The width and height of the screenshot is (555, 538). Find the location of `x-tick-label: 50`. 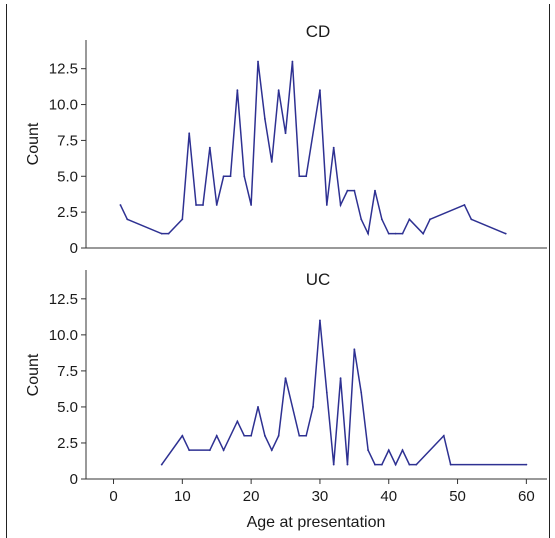

x-tick-label: 50 is located at coordinates (457, 496).